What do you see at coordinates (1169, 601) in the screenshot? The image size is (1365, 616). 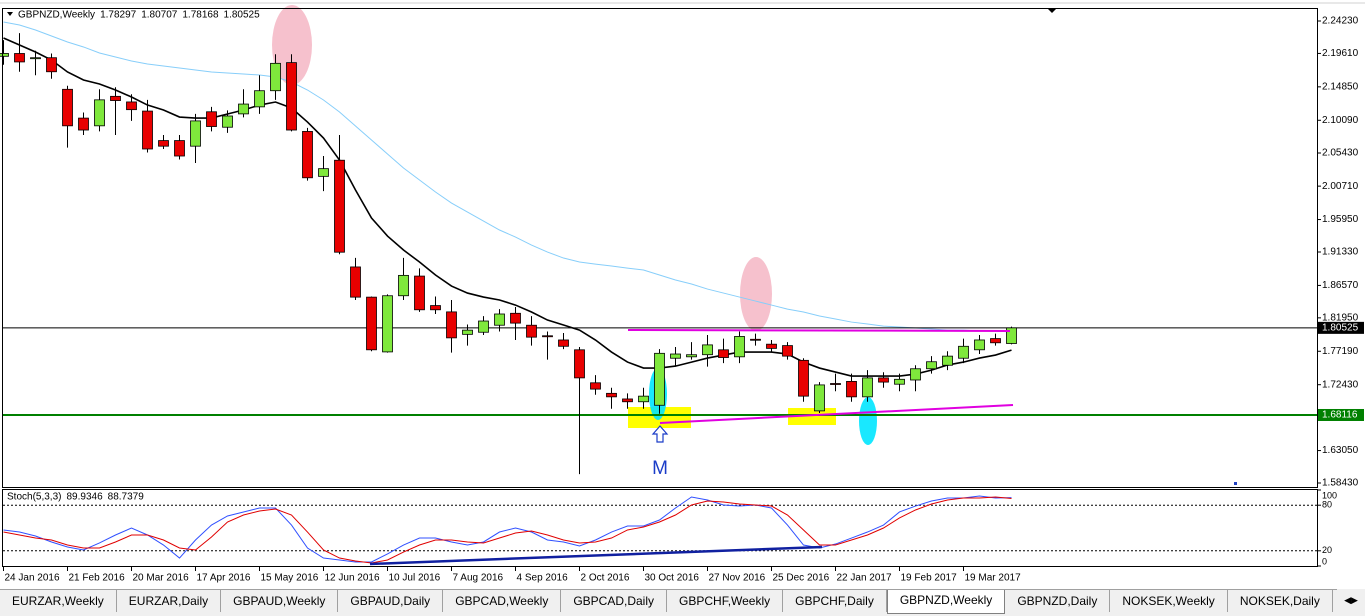 I see `tab: NOKSEK,Weekly` at bounding box center [1169, 601].